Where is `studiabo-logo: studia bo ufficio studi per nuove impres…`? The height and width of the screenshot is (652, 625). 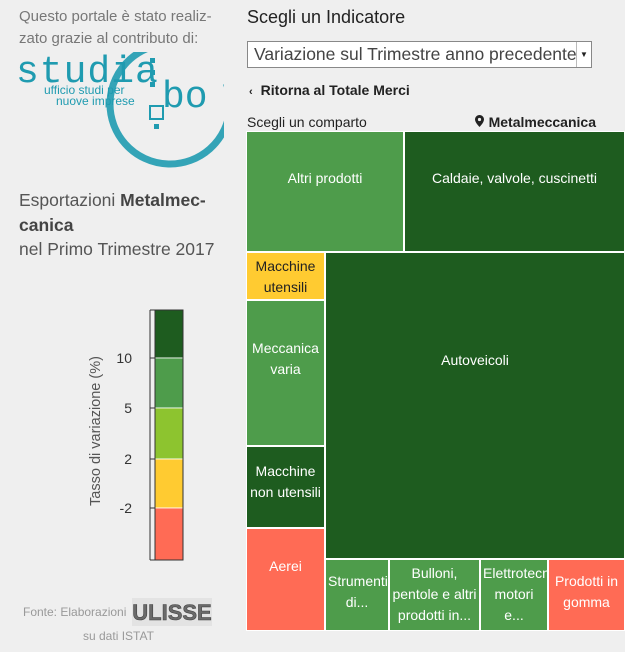
studiabo-logo: studia bo ufficio studi per nuove impres… is located at coordinates (119, 111).